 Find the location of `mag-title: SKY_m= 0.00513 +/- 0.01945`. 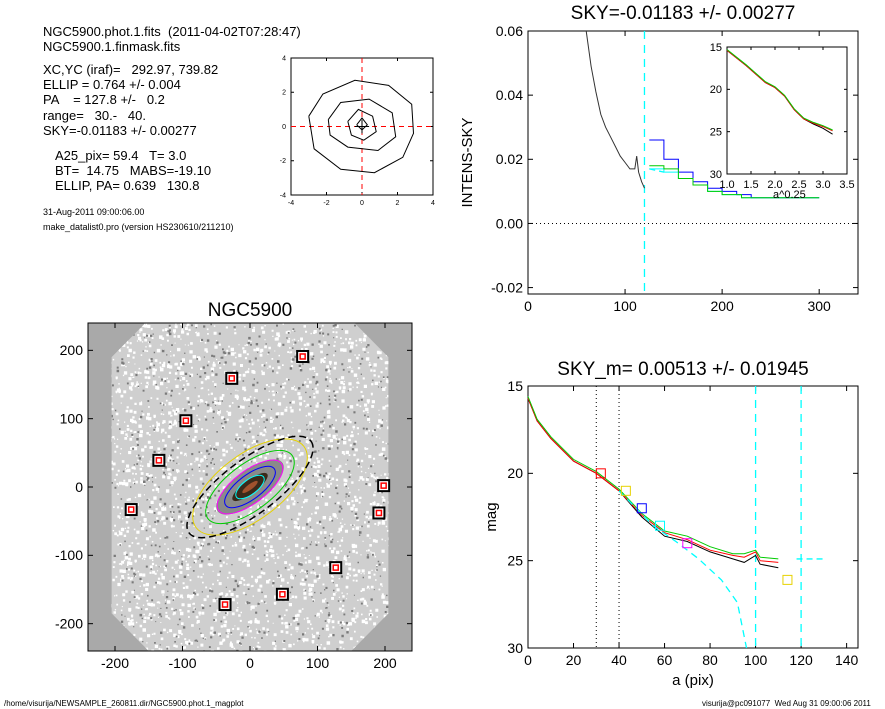

mag-title: SKY_m= 0.00513 +/- 0.01945 is located at coordinates (682, 369).